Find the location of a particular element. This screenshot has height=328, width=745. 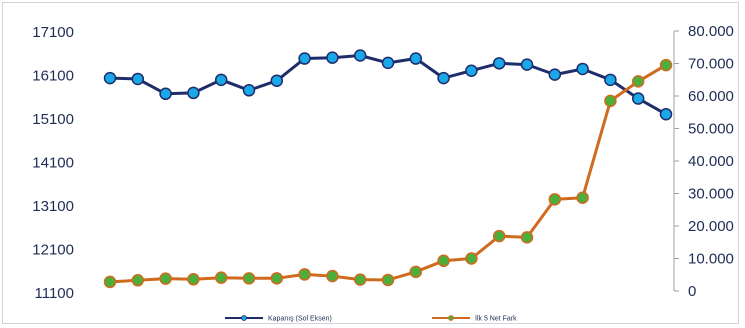

left-tick-label: 13100 is located at coordinates (53, 206).